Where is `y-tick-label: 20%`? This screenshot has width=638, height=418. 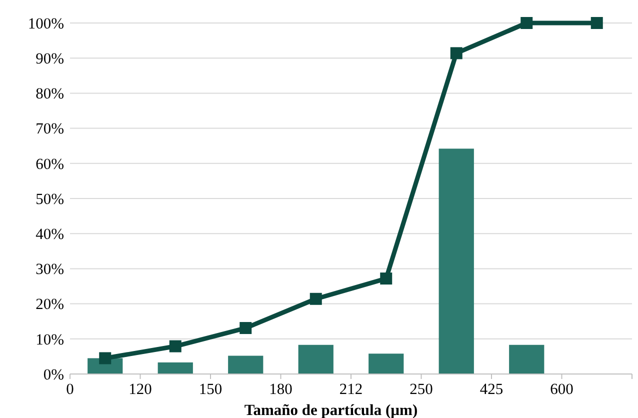
y-tick-label: 20% is located at coordinates (50, 305).